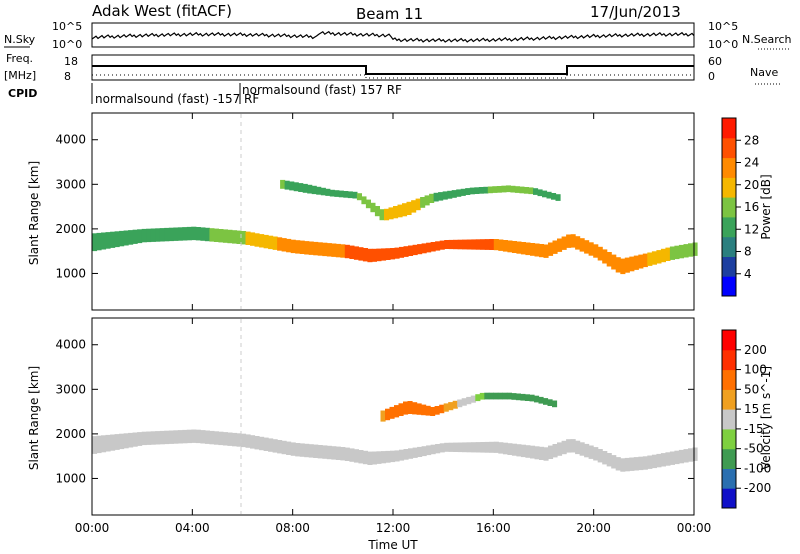 The width and height of the screenshot is (800, 554). I want to click on power-y-tick-label: 1000, so click(70, 273).